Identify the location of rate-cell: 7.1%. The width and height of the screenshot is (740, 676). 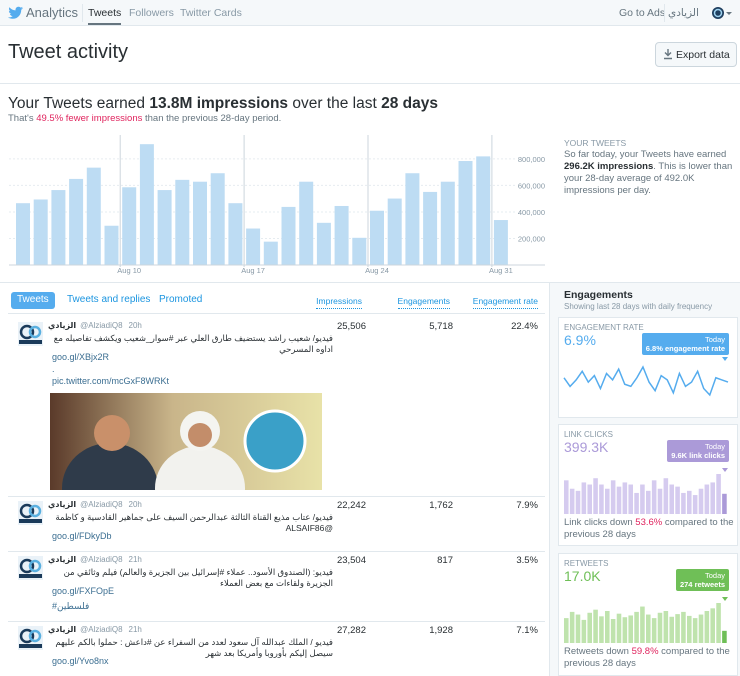
(527, 630).